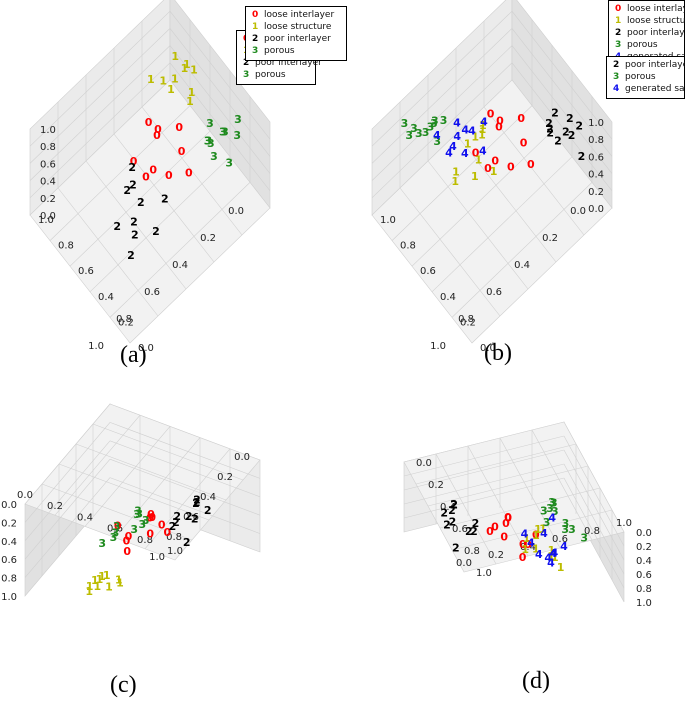 The width and height of the screenshot is (685, 706). Describe the element at coordinates (146, 348) in the screenshot. I see `y-tick-label: 0.0` at that location.